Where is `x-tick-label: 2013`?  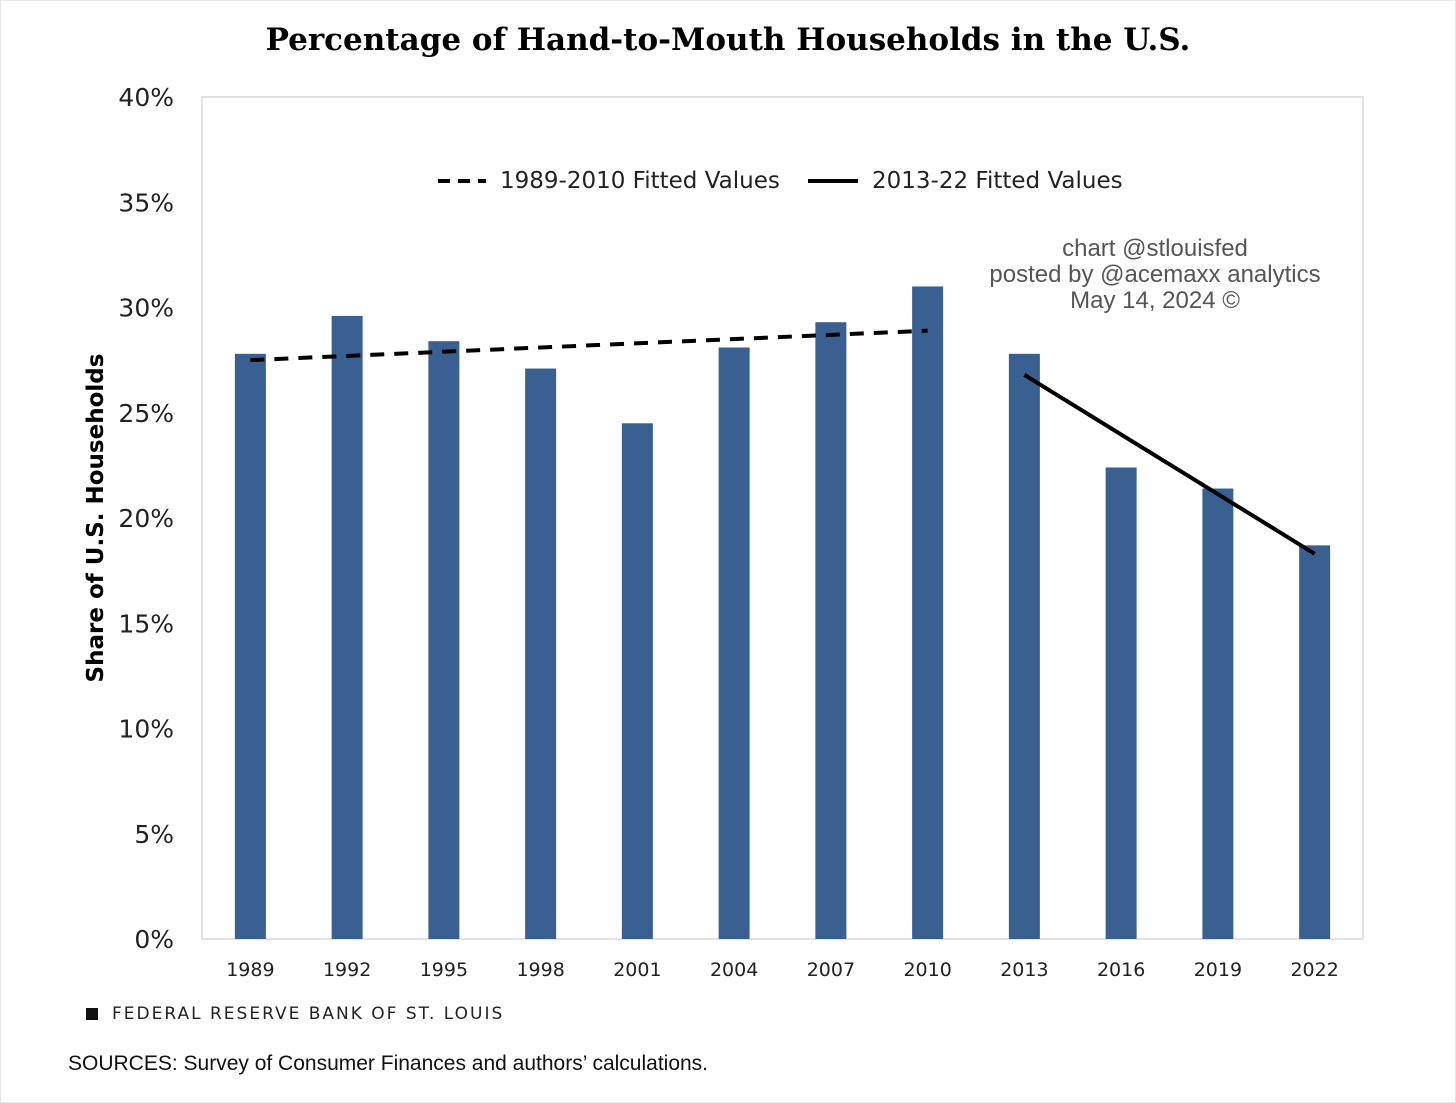 x-tick-label: 2013 is located at coordinates (1024, 970).